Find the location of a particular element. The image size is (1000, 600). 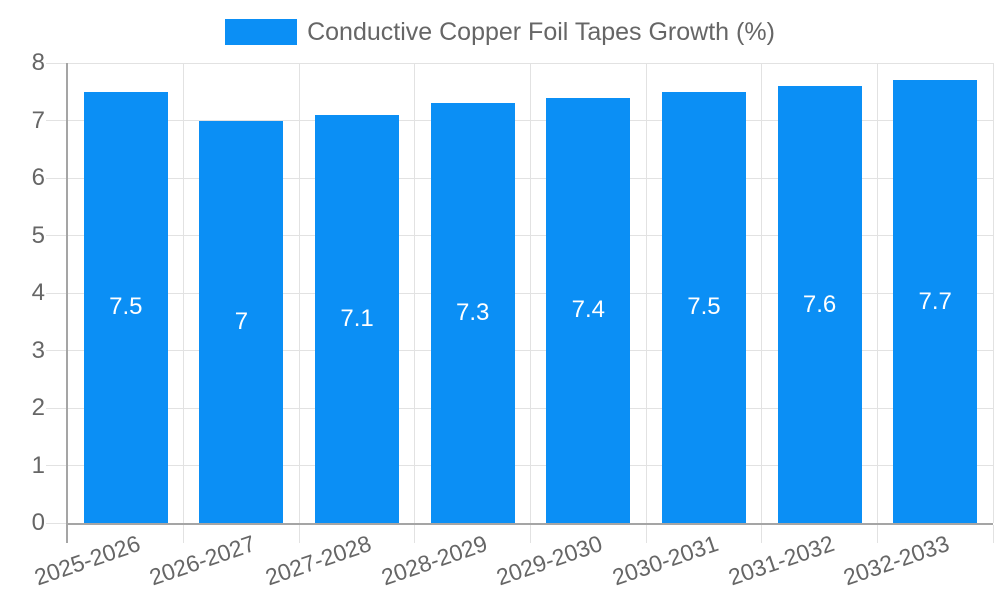

bar-value-label: 7.3 is located at coordinates (473, 313).